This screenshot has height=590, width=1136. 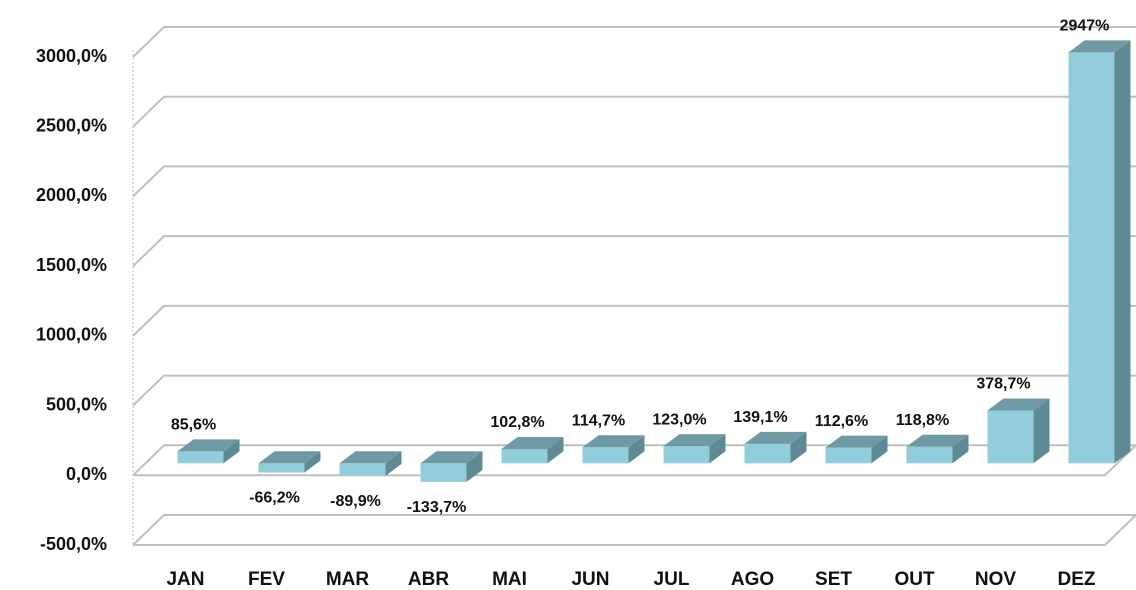 What do you see at coordinates (428, 579) in the screenshot?
I see `x-tick-label: ABR` at bounding box center [428, 579].